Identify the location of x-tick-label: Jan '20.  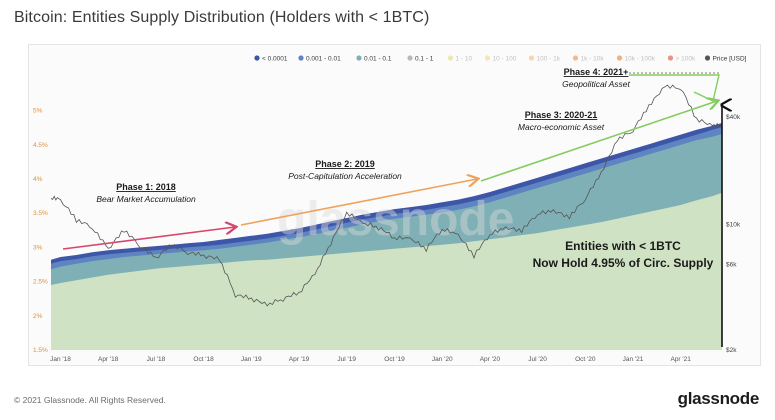
(442, 359).